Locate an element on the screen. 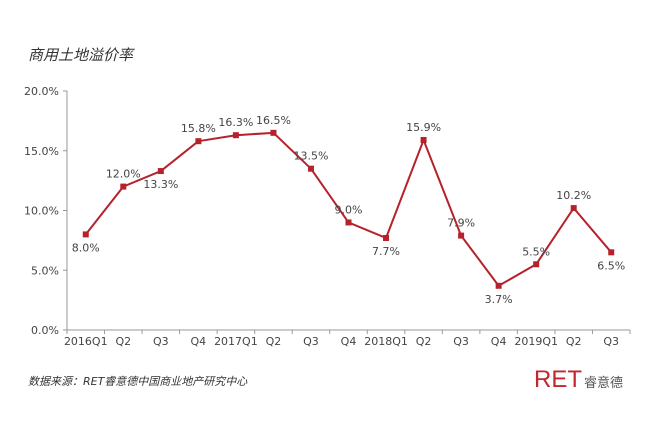 This screenshot has height=421, width=660. data-label: 7.7% is located at coordinates (386, 251).